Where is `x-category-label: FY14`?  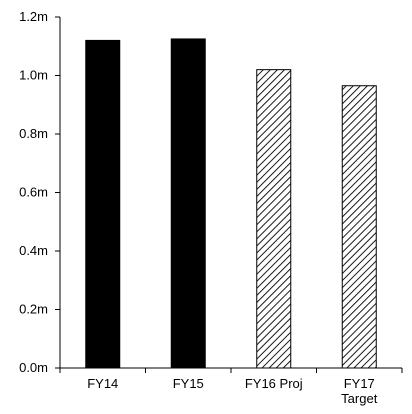 x-category-label: FY14 is located at coordinates (102, 383).